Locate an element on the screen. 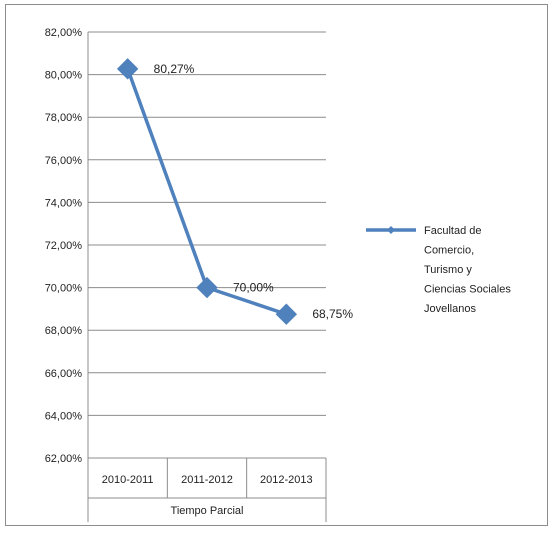  y-tick-label: 64,00% is located at coordinates (64, 416).